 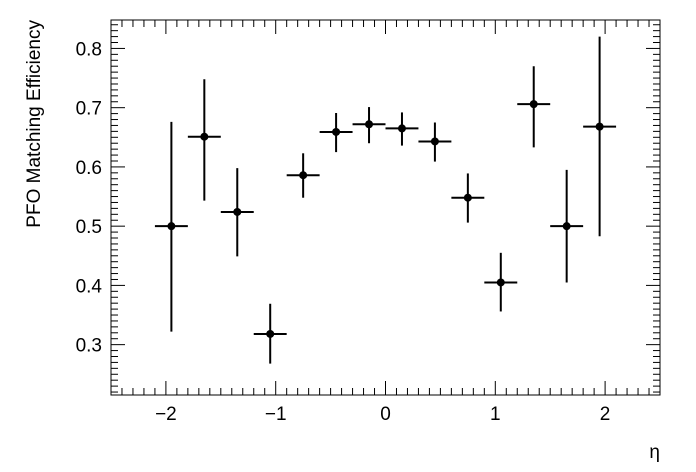 I want to click on x-tick-label: 0, so click(x=385, y=414).